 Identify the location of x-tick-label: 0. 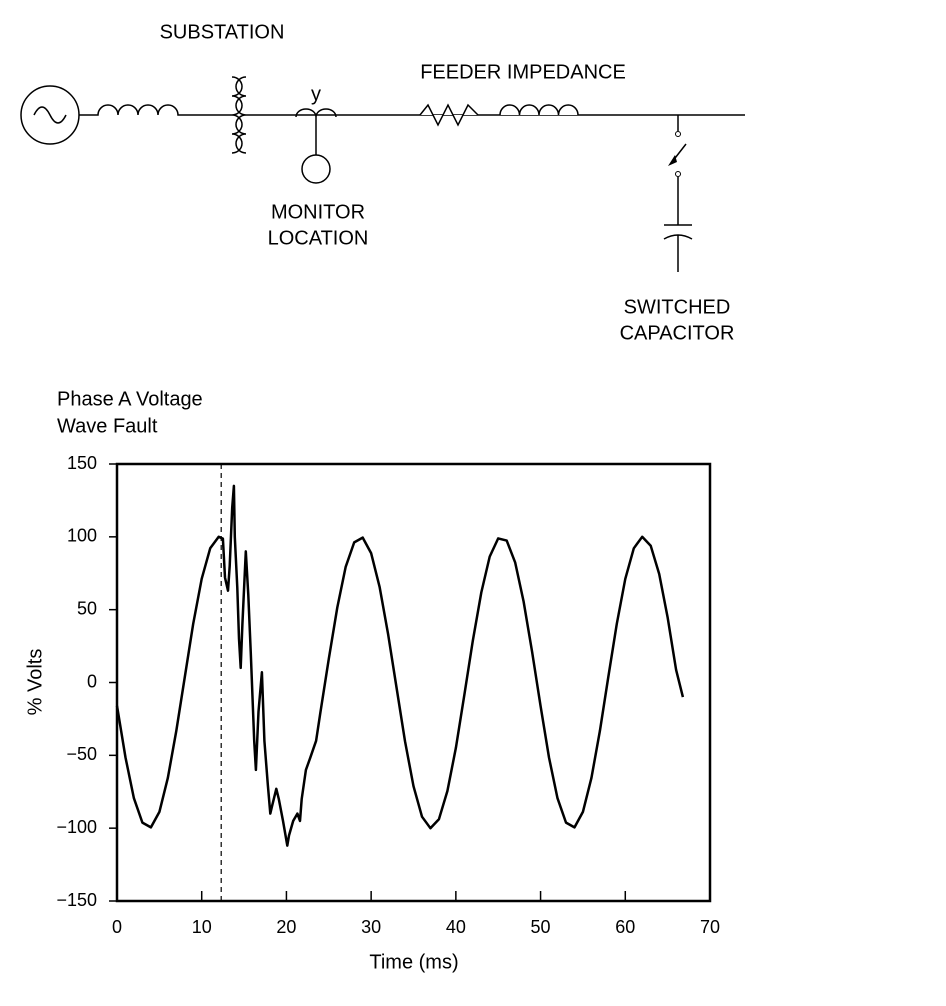
(117, 927).